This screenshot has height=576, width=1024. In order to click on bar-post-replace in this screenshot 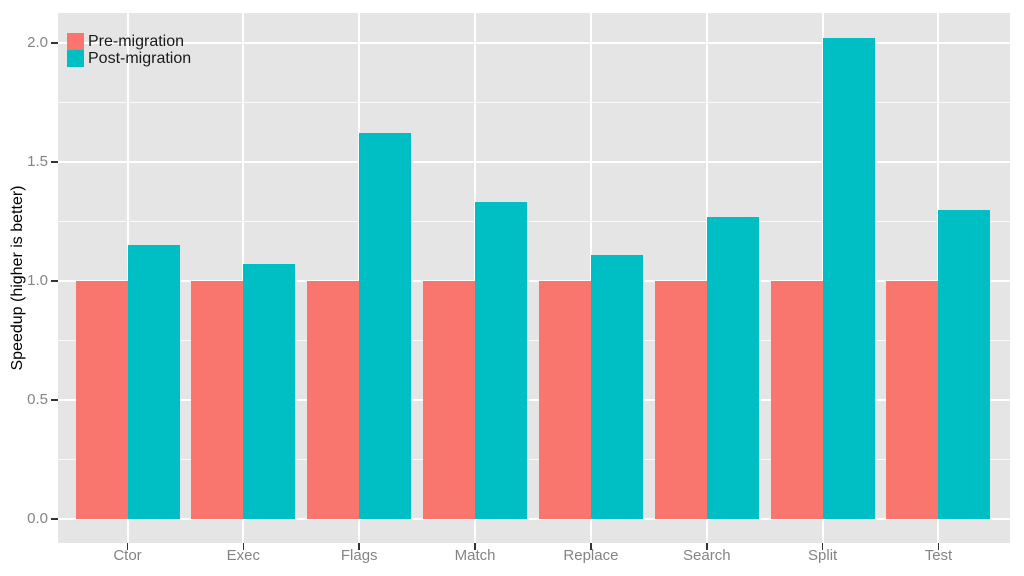, I will do `click(616, 386)`.